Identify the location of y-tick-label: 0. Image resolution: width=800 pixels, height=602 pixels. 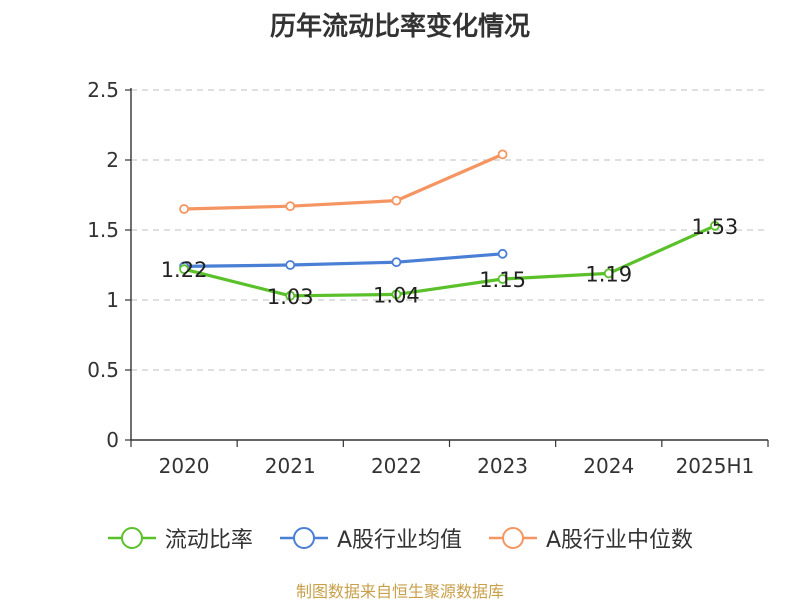
(112, 440).